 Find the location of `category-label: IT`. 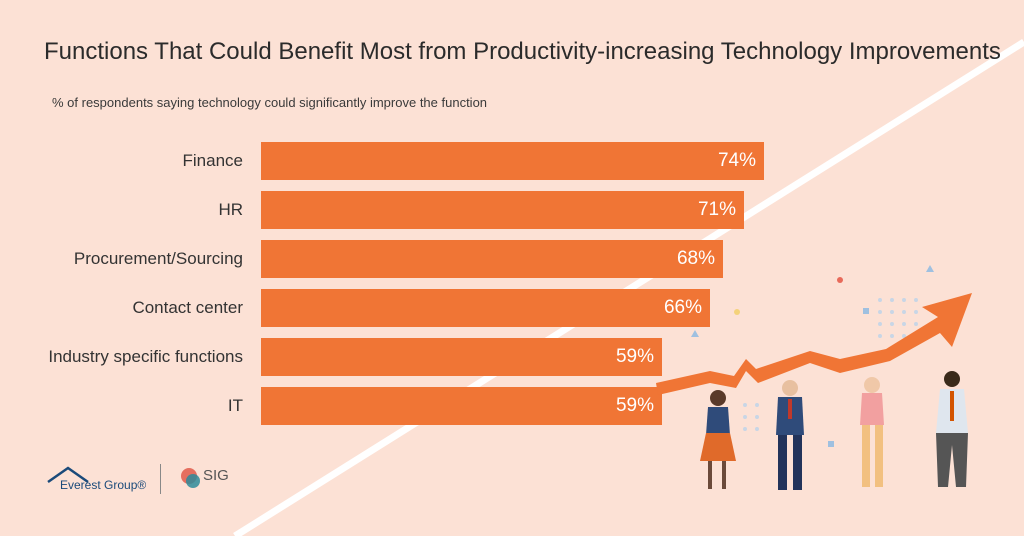

category-label: IT is located at coordinates (235, 405).